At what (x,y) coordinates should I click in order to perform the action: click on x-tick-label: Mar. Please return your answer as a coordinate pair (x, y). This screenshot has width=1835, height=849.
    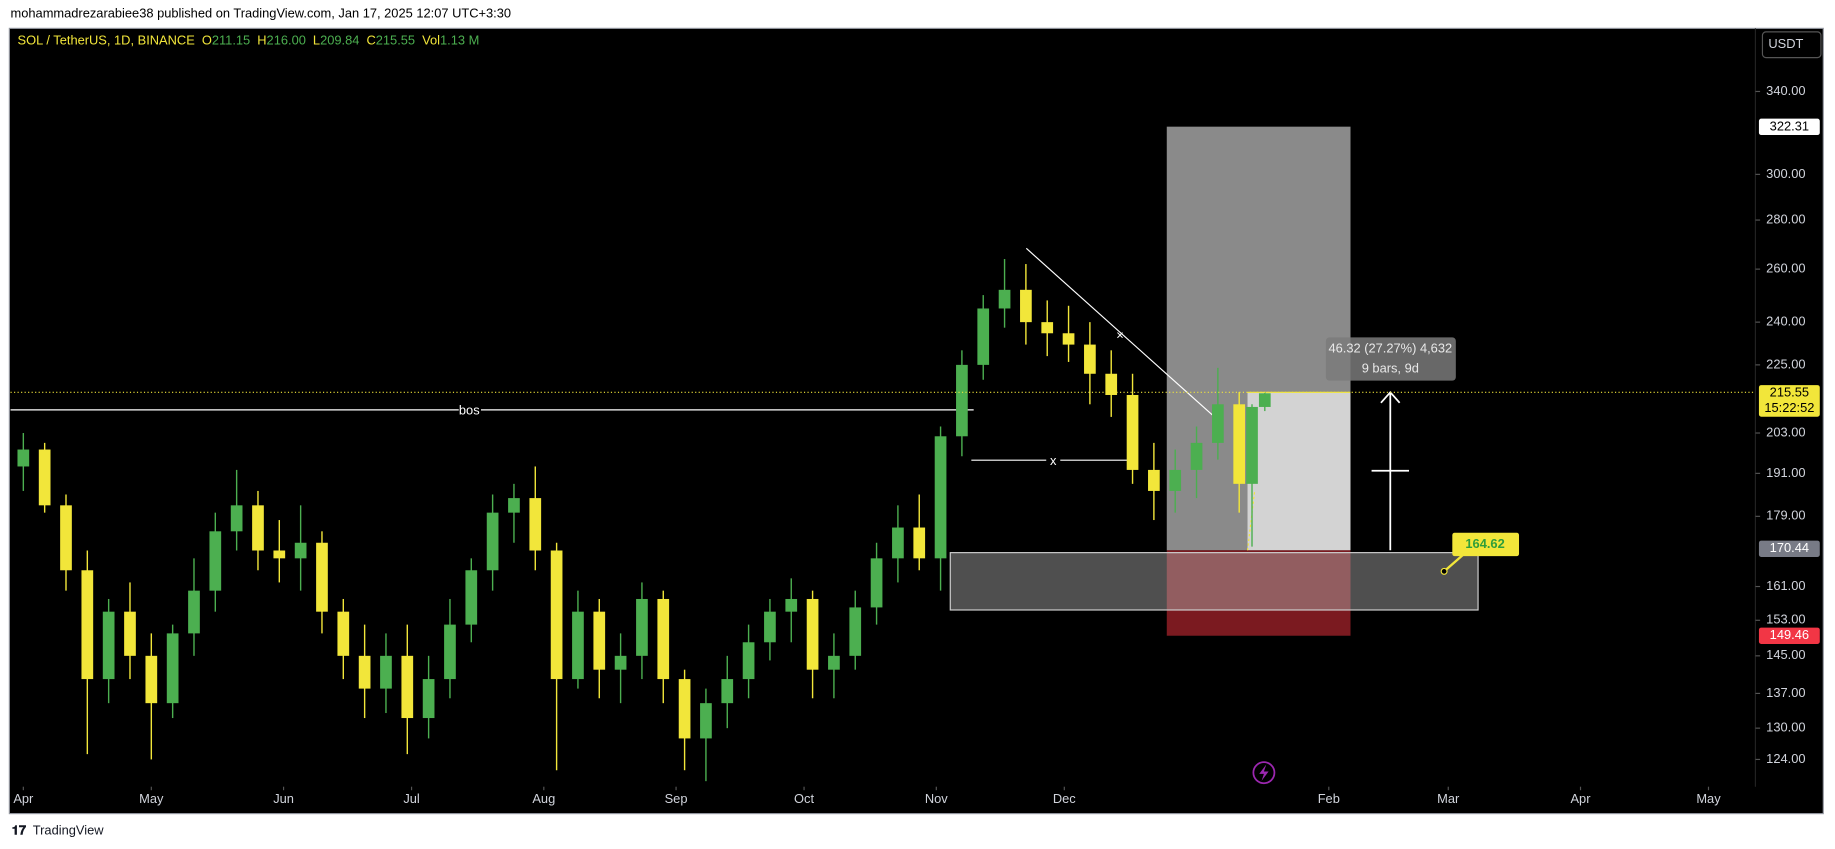
    Looking at the image, I should click on (1448, 798).